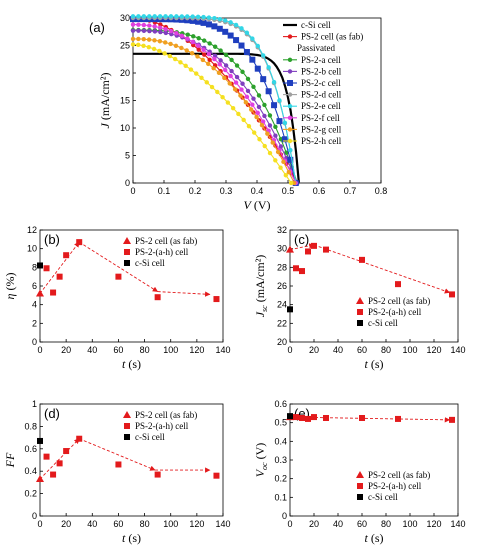 The width and height of the screenshot is (479, 550). Describe the element at coordinates (32, 249) in the screenshot. I see `y-tick-label: 10` at that location.